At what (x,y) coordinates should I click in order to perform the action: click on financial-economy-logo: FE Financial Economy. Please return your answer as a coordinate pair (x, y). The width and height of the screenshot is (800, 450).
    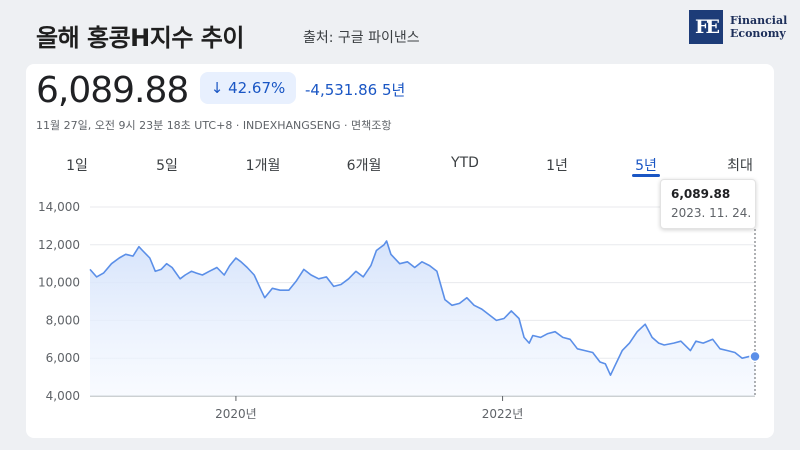
    Looking at the image, I should click on (739, 28).